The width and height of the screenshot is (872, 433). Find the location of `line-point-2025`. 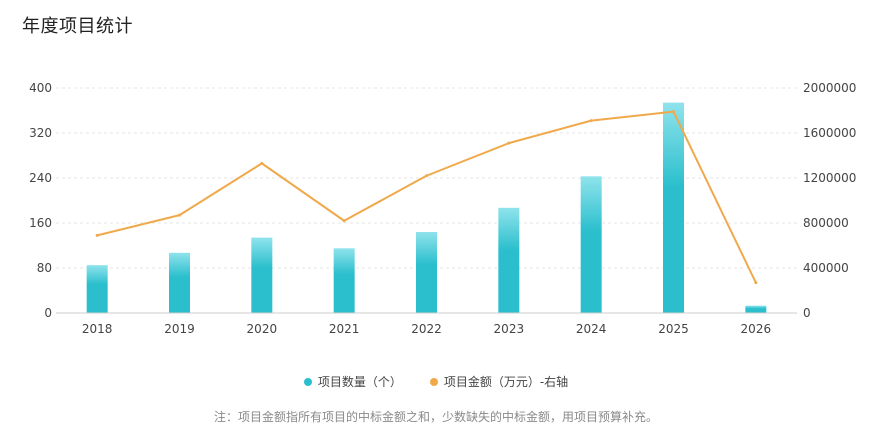

line-point-2025 is located at coordinates (673, 112).